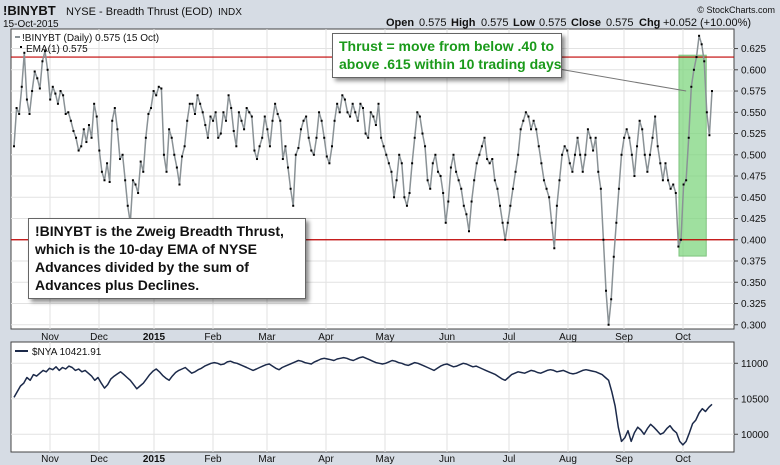 The width and height of the screenshot is (780, 465). I want to click on x-tick-label: Dec, so click(99, 337).